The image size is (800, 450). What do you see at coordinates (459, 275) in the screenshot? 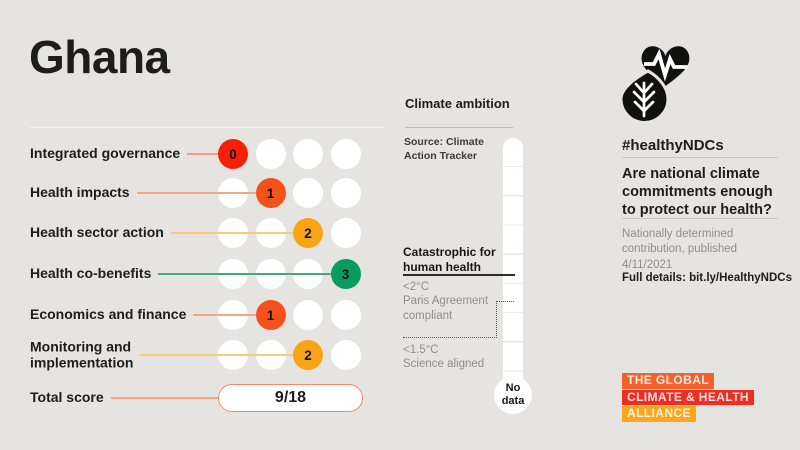
I see `threshold-line-2c` at bounding box center [459, 275].